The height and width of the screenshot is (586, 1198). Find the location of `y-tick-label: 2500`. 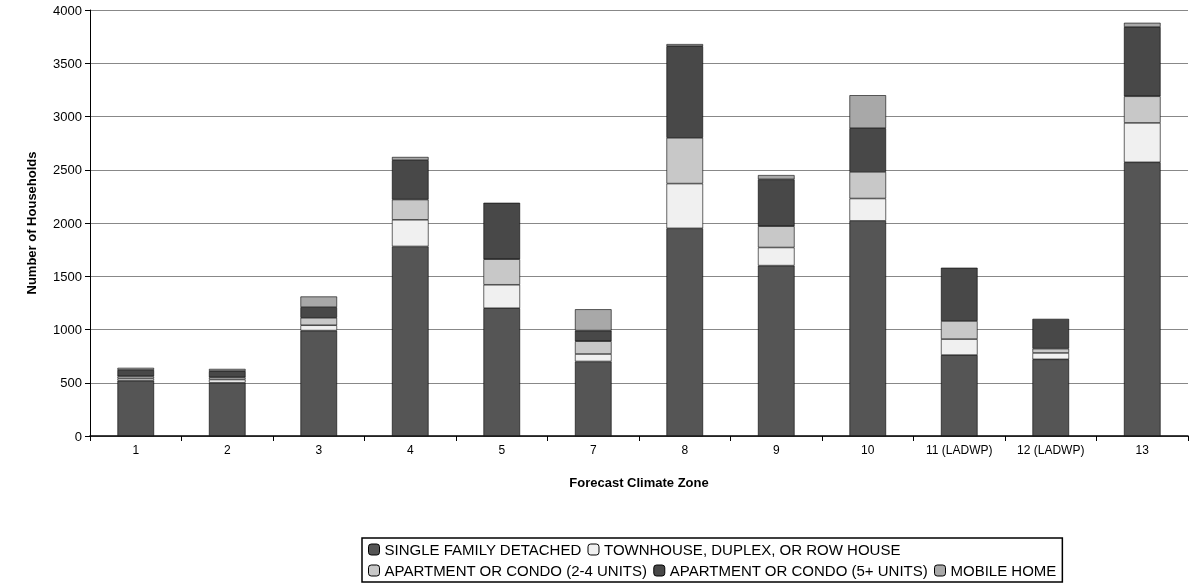

y-tick-label: 2500 is located at coordinates (67, 170).